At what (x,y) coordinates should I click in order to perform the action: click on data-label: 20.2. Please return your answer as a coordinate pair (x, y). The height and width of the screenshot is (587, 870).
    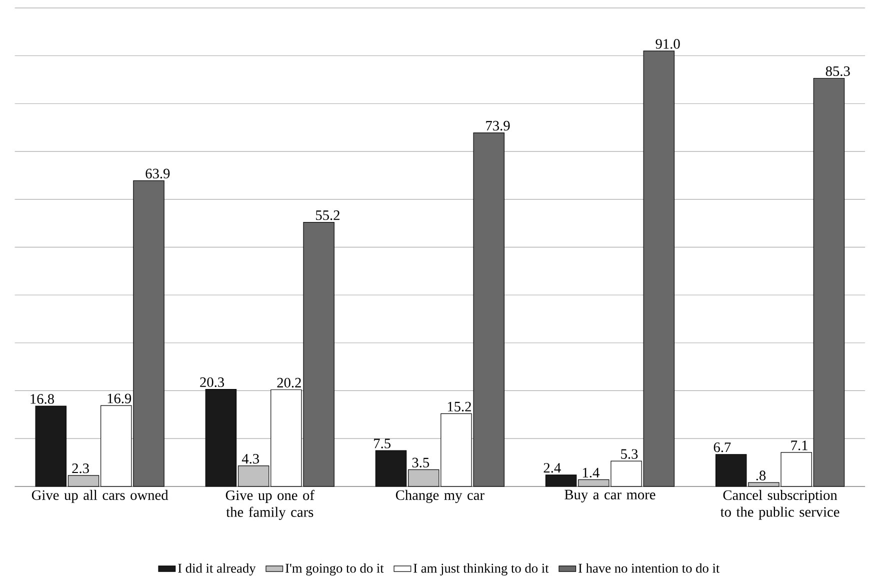
    Looking at the image, I should click on (289, 383).